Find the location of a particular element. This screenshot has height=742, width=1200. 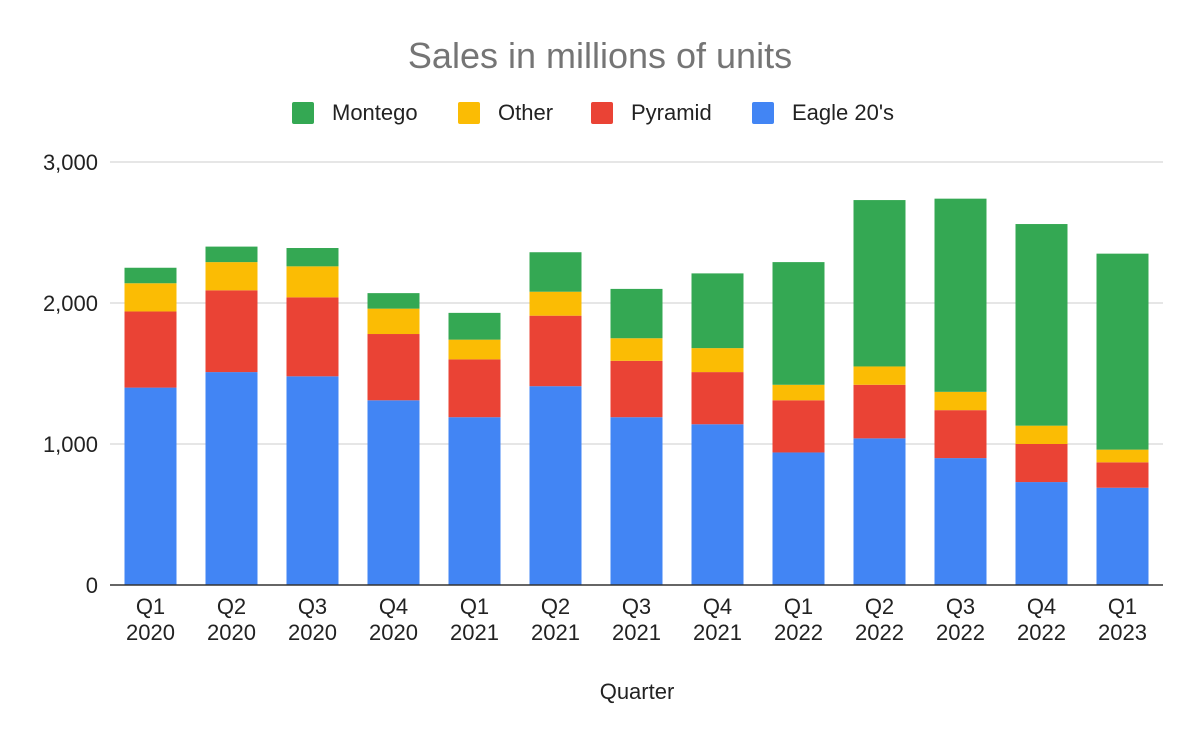

legend: Montego Other Pyramid Eagle 20's is located at coordinates (593, 112).